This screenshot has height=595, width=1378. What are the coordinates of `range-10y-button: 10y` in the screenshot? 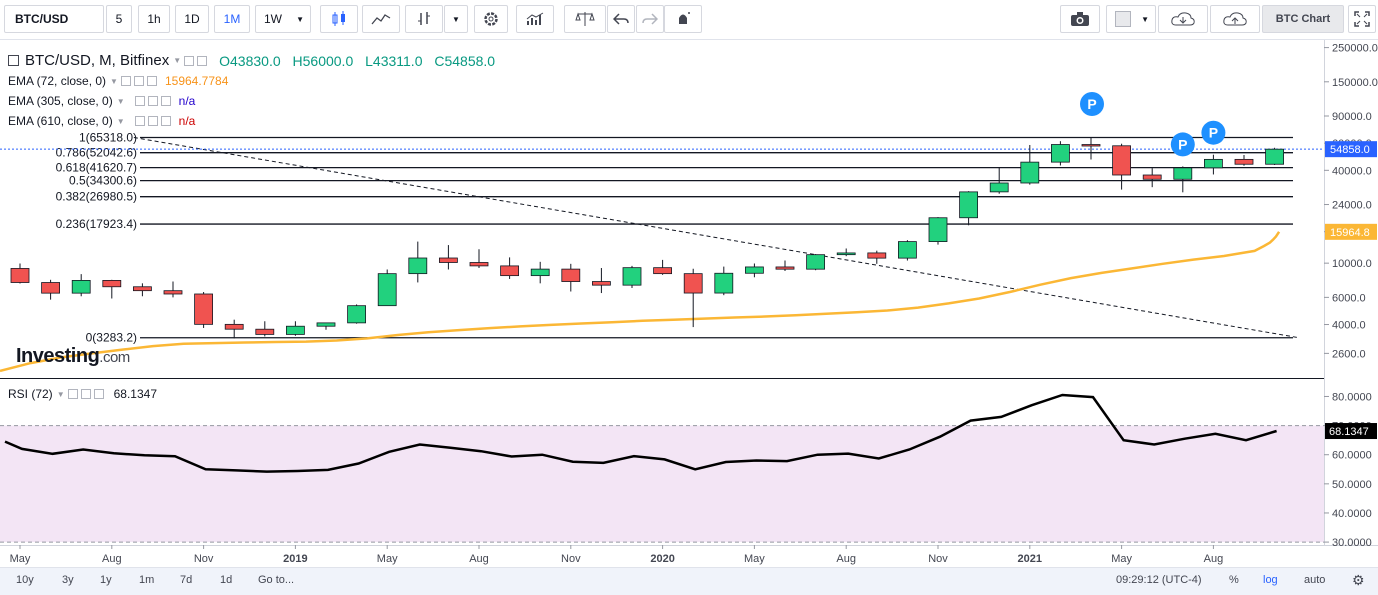 It's located at (25, 580).